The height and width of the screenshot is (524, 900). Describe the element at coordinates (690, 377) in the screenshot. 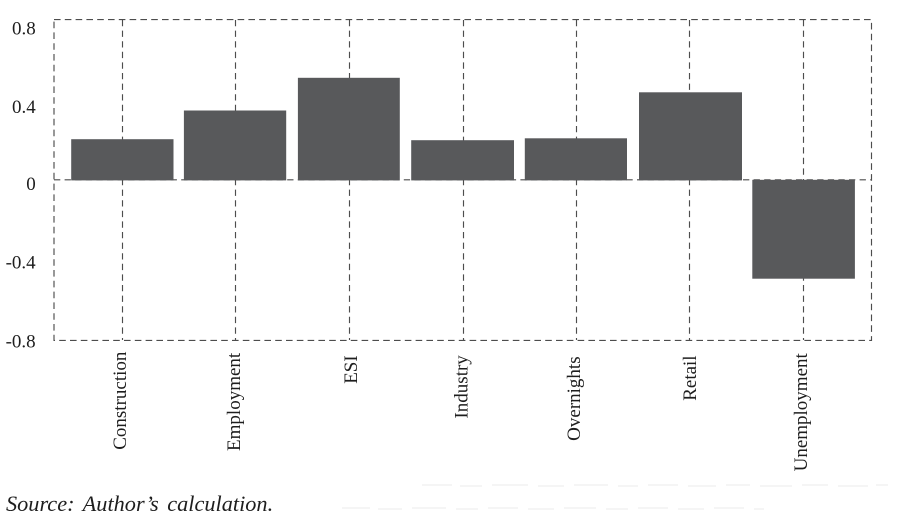

I see `svg-text: Retail` at that location.